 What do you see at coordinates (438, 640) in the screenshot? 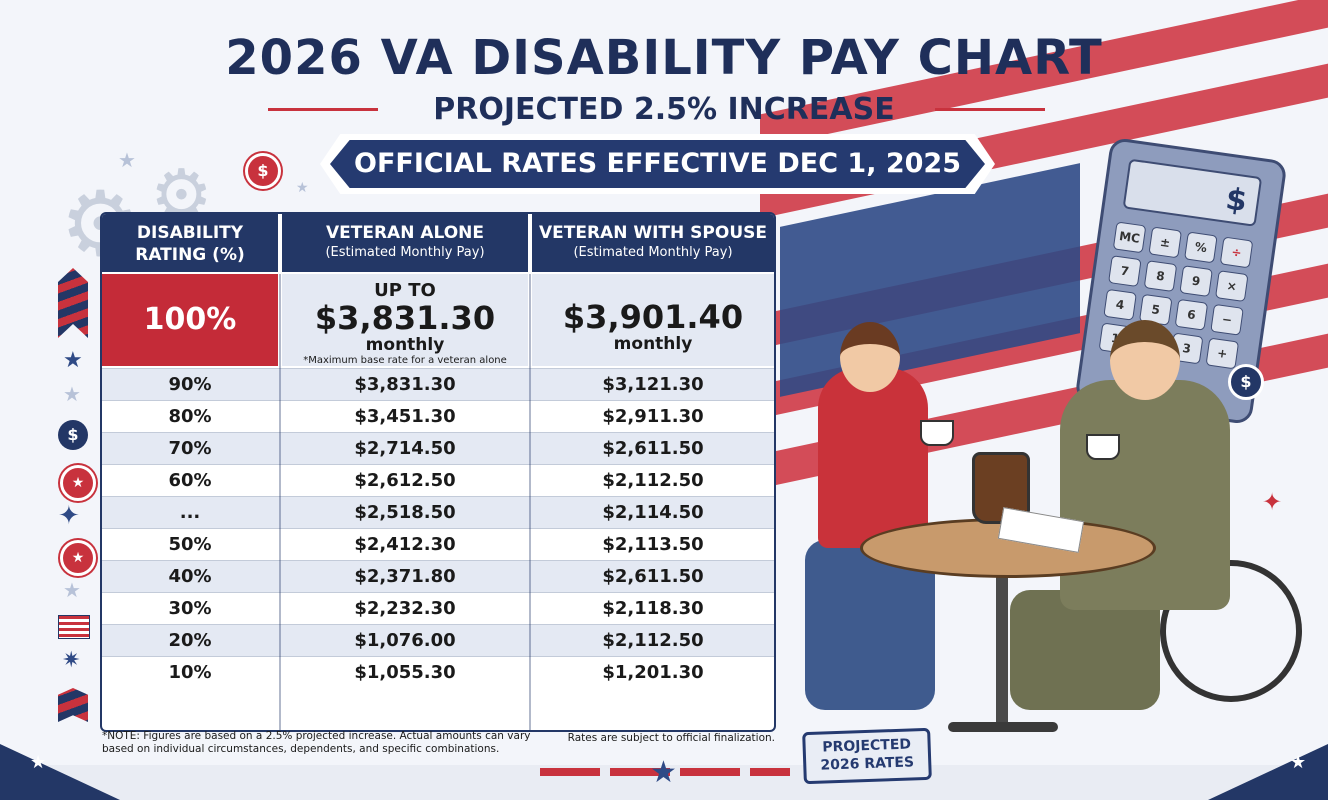
I see `table-row: 20% $1,076.00 $2,112.50` at bounding box center [438, 640].